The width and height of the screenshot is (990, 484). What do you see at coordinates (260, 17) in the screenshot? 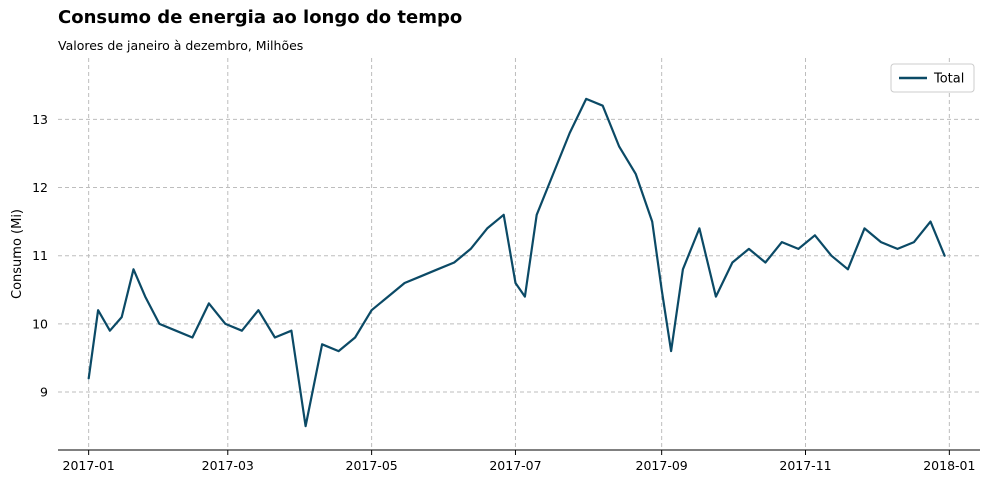
I see `chart-title: Consumo de energia ao longo do tempo` at bounding box center [260, 17].